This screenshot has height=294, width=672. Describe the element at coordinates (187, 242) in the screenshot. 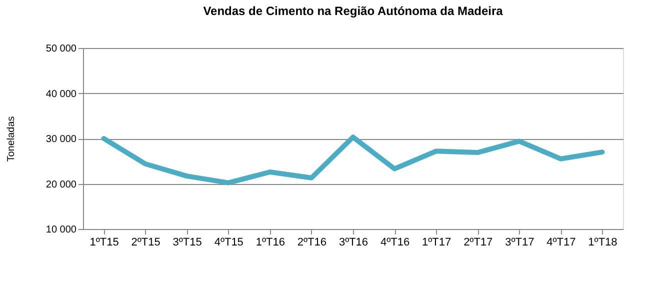

I see `x-tick-label: 3ºT15` at that location.